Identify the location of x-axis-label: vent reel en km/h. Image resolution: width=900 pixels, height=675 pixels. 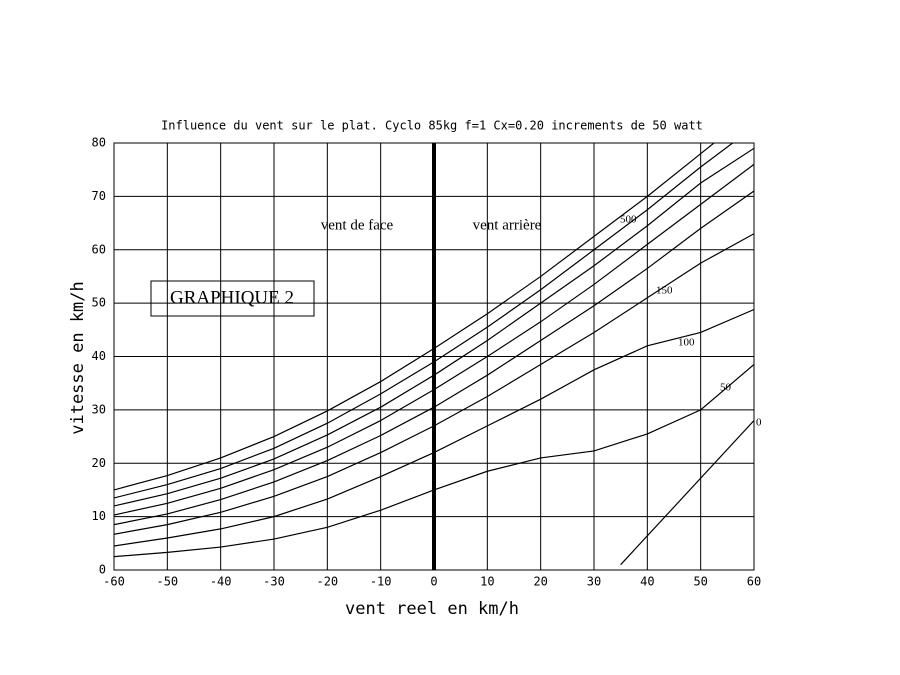
(432, 609).